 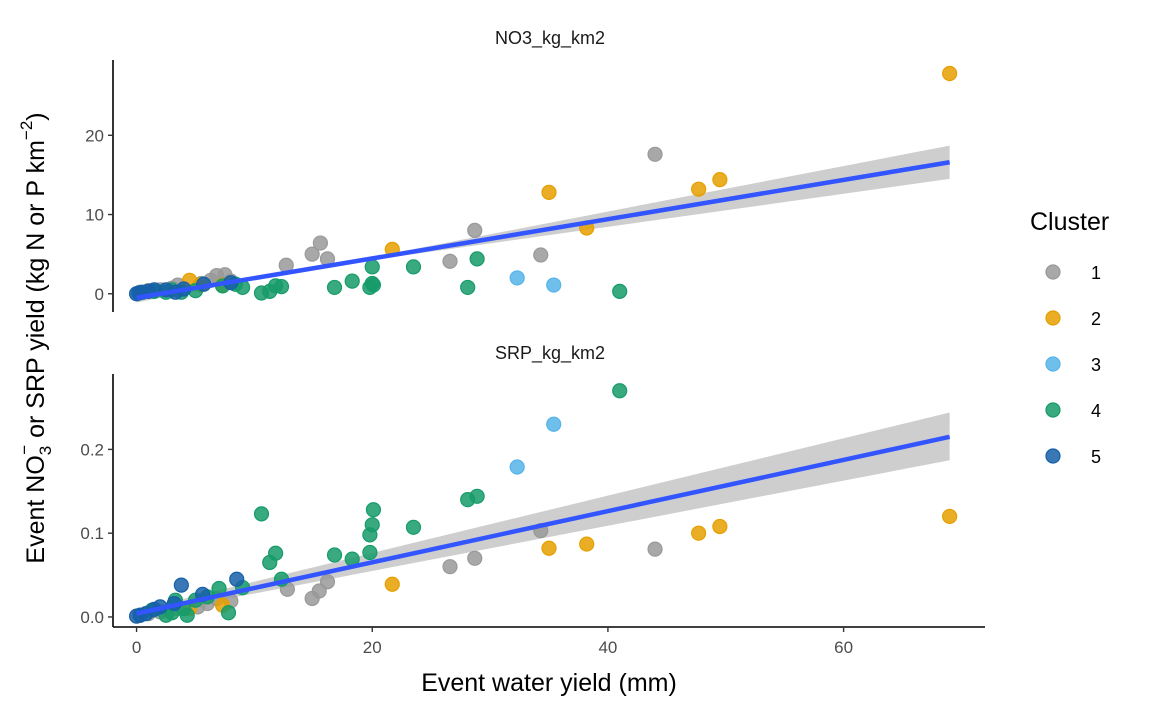 I want to click on x-tick-label: 20, so click(x=372, y=647).